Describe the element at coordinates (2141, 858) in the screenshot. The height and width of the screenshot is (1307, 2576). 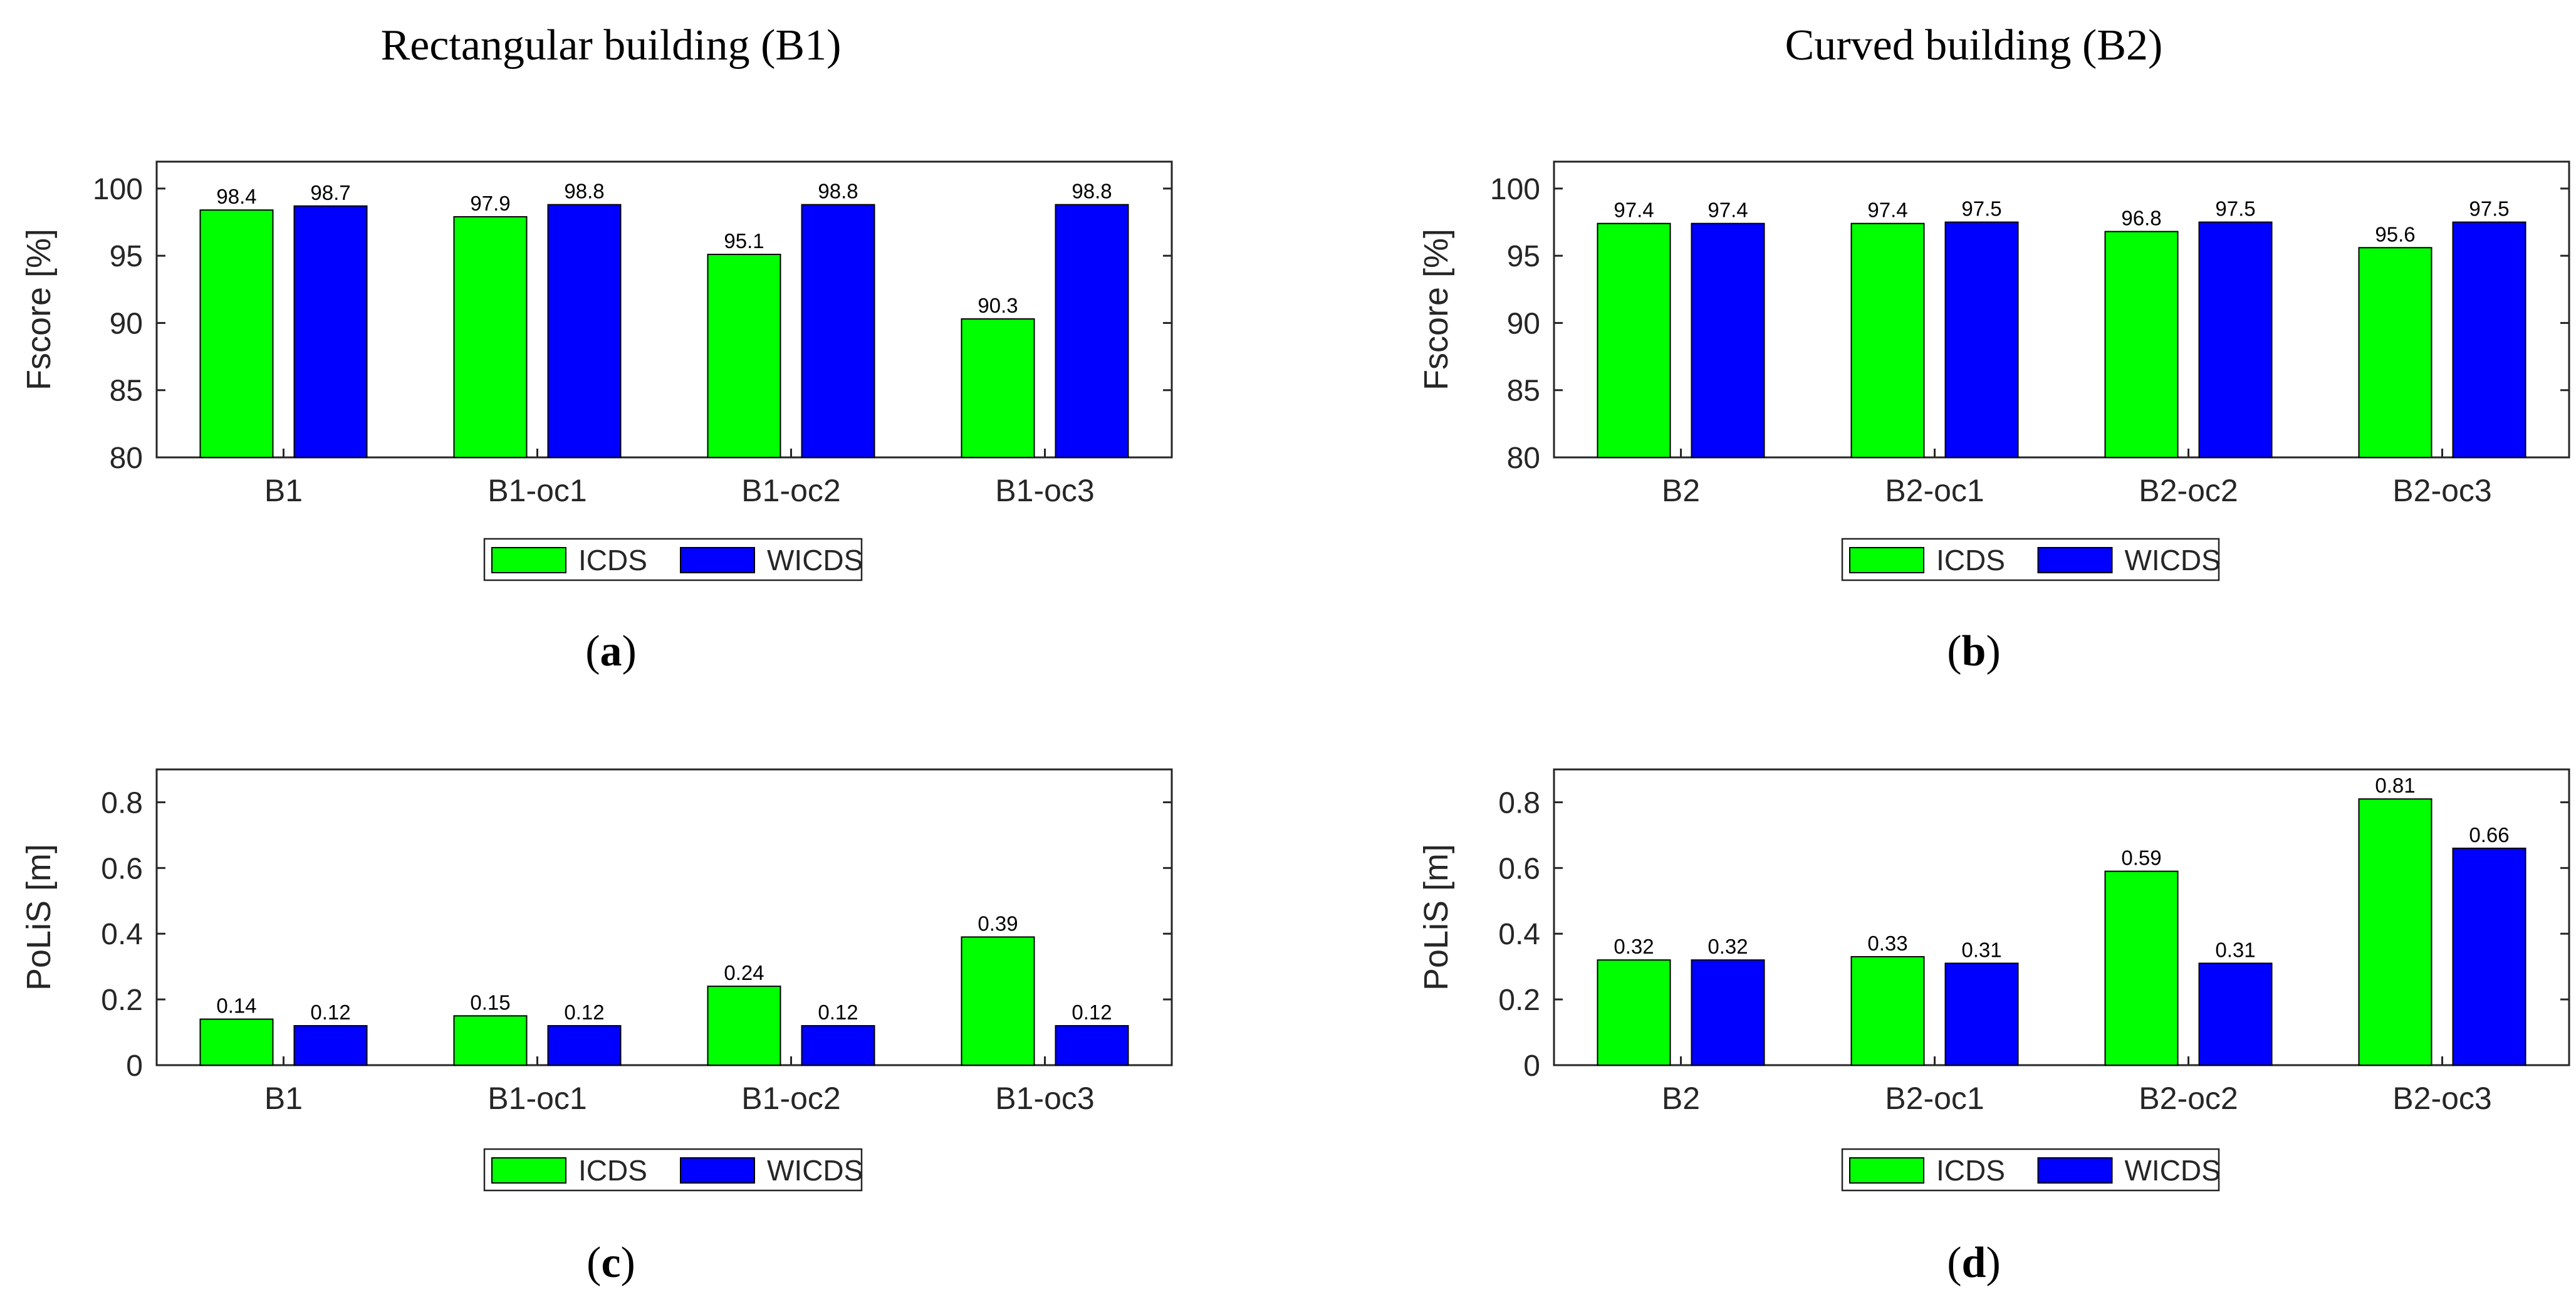
I see `data-label: 0.59` at that location.